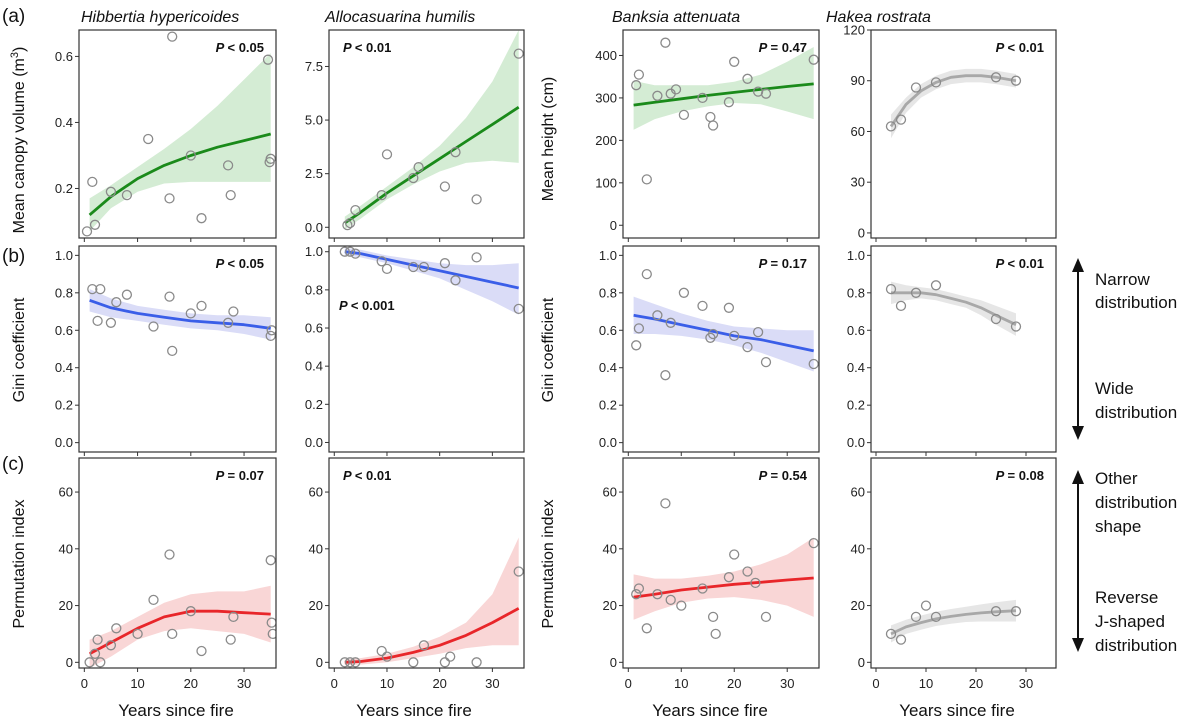 The height and width of the screenshot is (724, 1195). What do you see at coordinates (64, 122) in the screenshot?
I see `y-tick-label: 0.4` at bounding box center [64, 122].